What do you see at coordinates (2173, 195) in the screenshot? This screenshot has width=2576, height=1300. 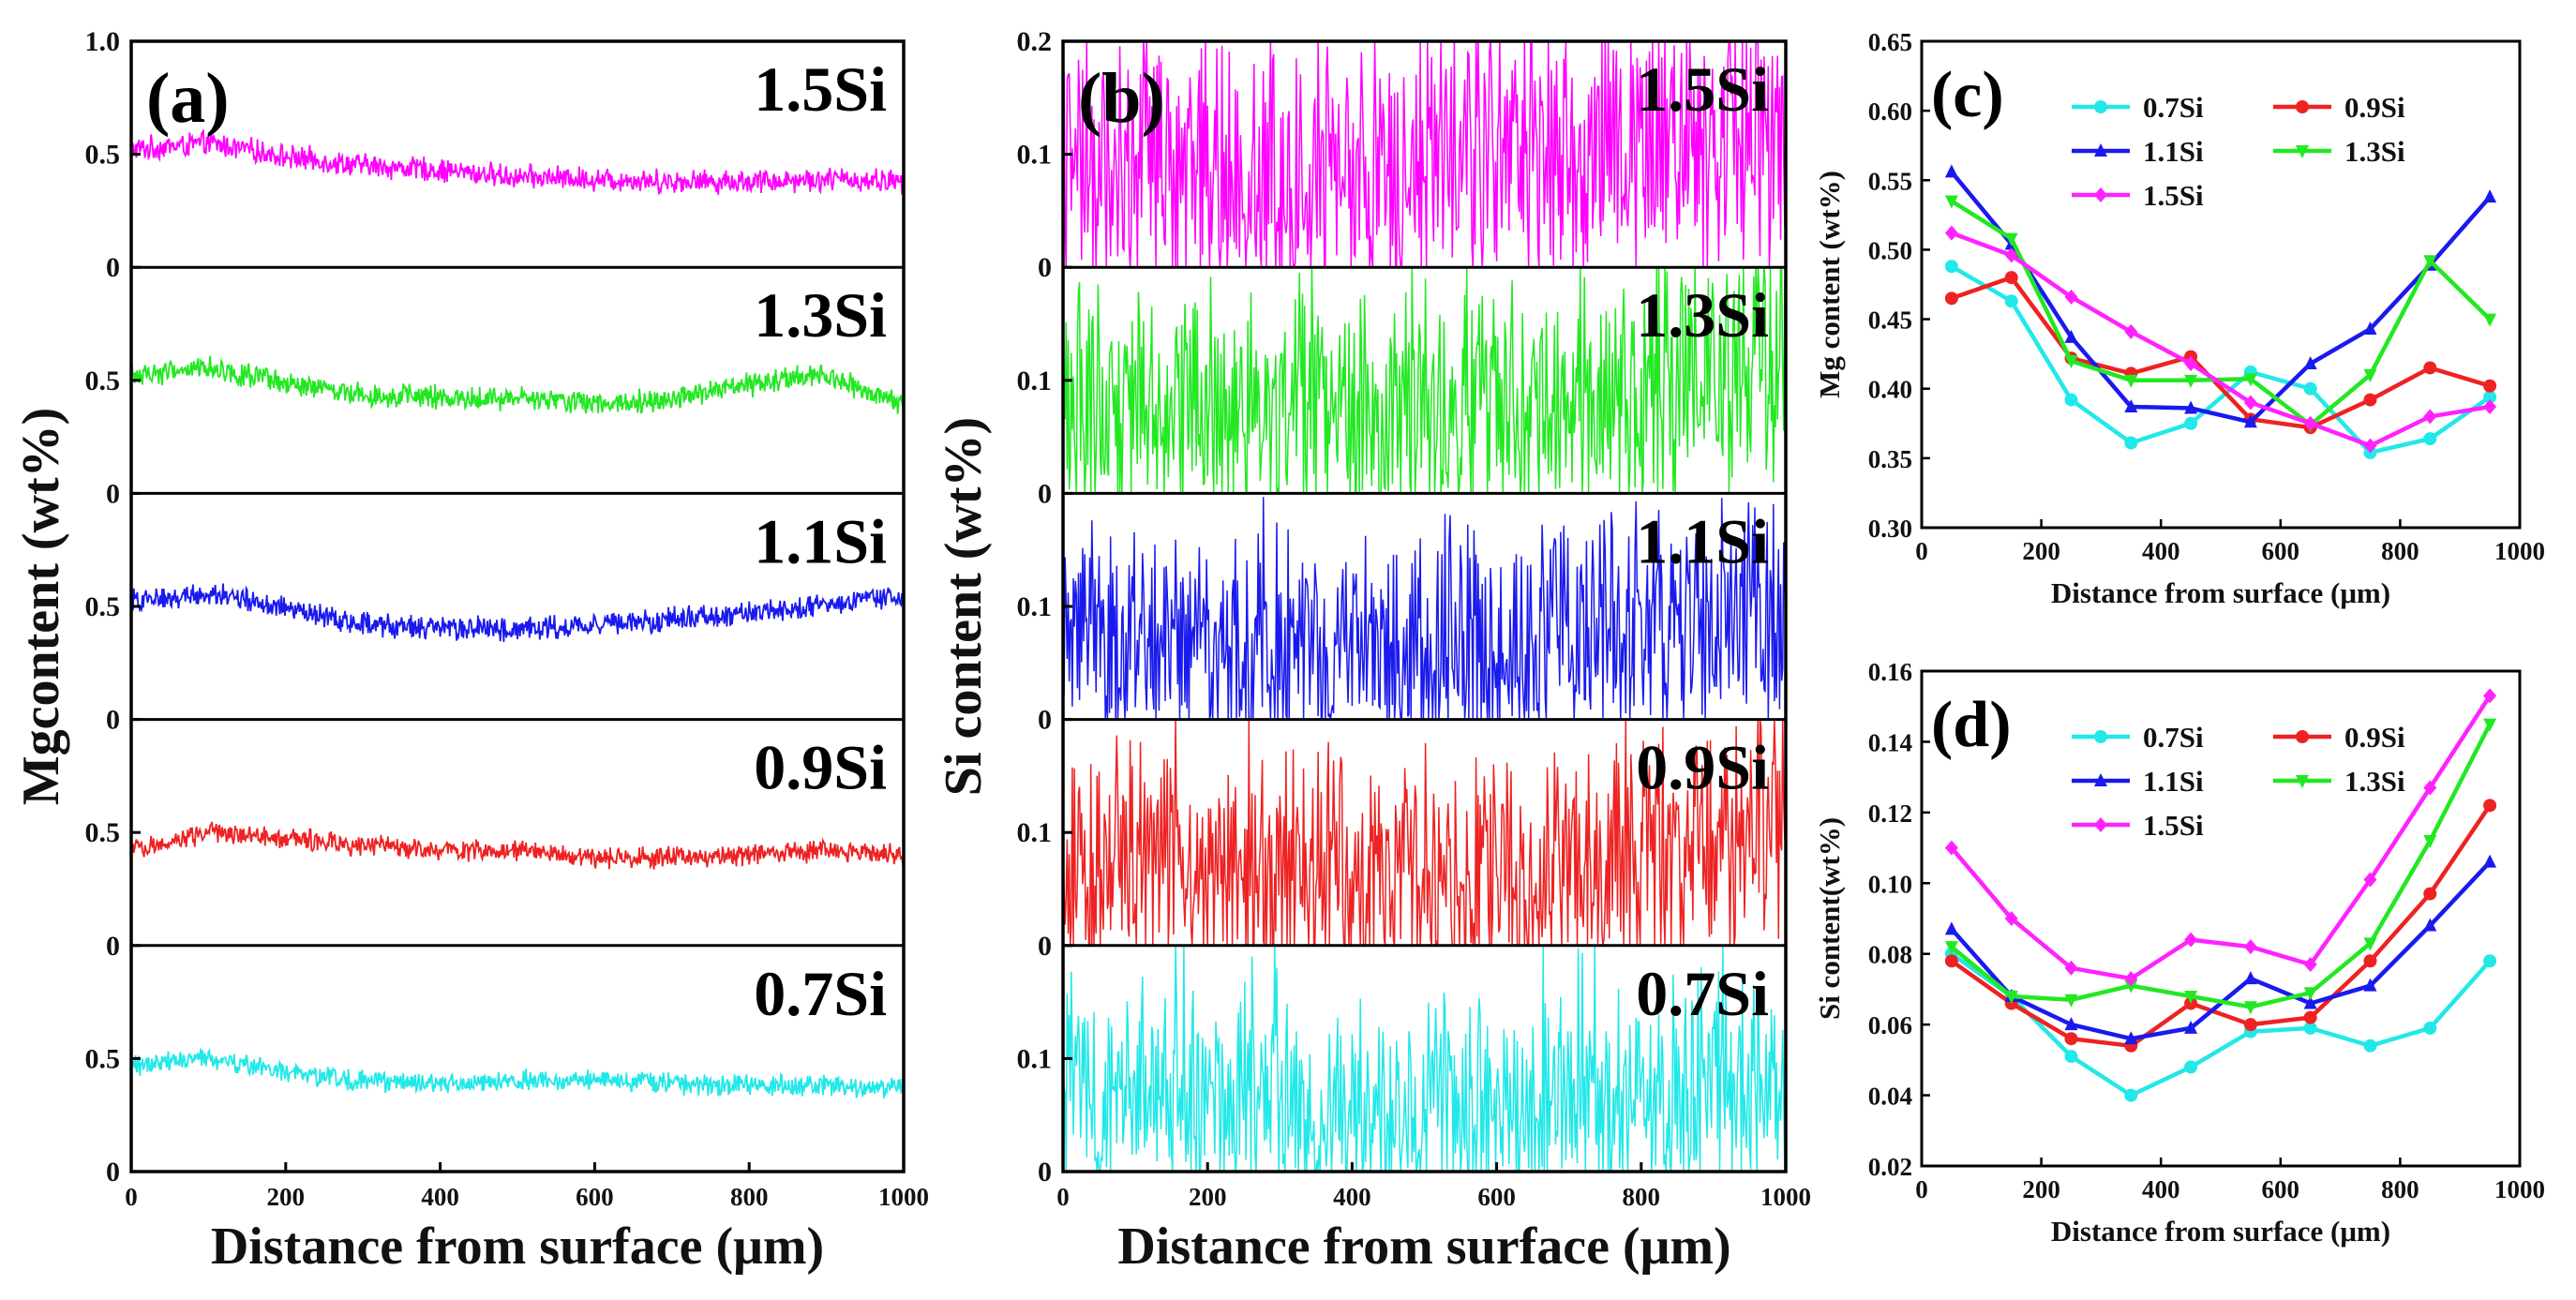 I see `legend-label-15Si: 1.5Si` at bounding box center [2173, 195].